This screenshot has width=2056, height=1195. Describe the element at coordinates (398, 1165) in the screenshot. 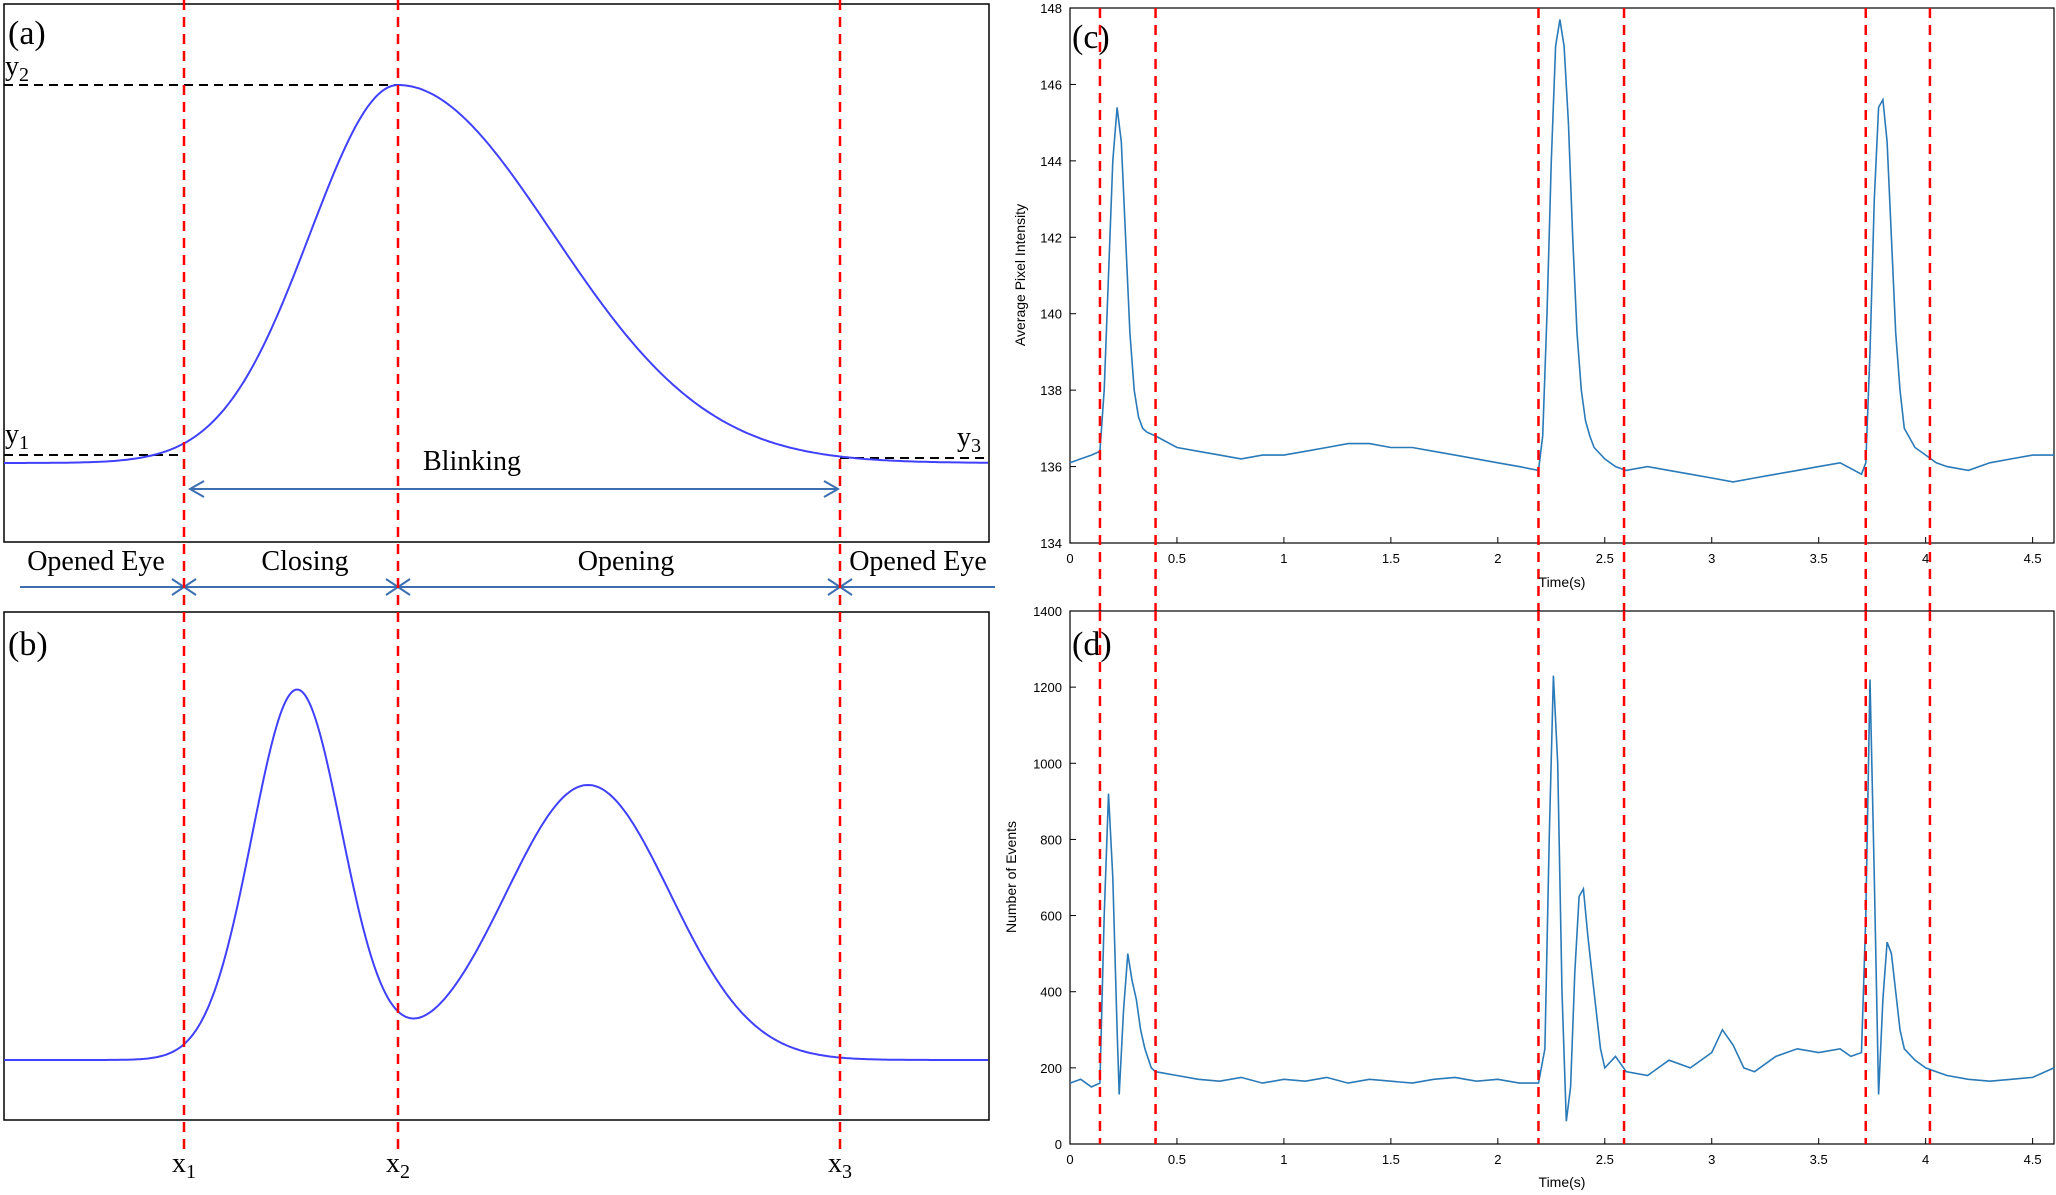

I see `x2-label: x2` at that location.